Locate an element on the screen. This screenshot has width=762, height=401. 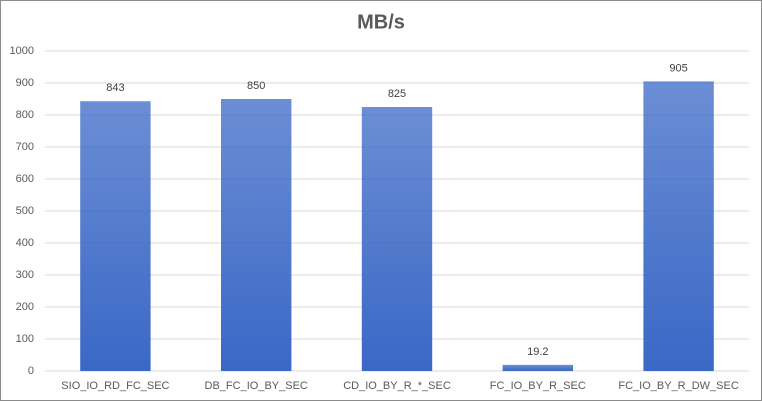
y-tick-label: 200 is located at coordinates (25, 307).